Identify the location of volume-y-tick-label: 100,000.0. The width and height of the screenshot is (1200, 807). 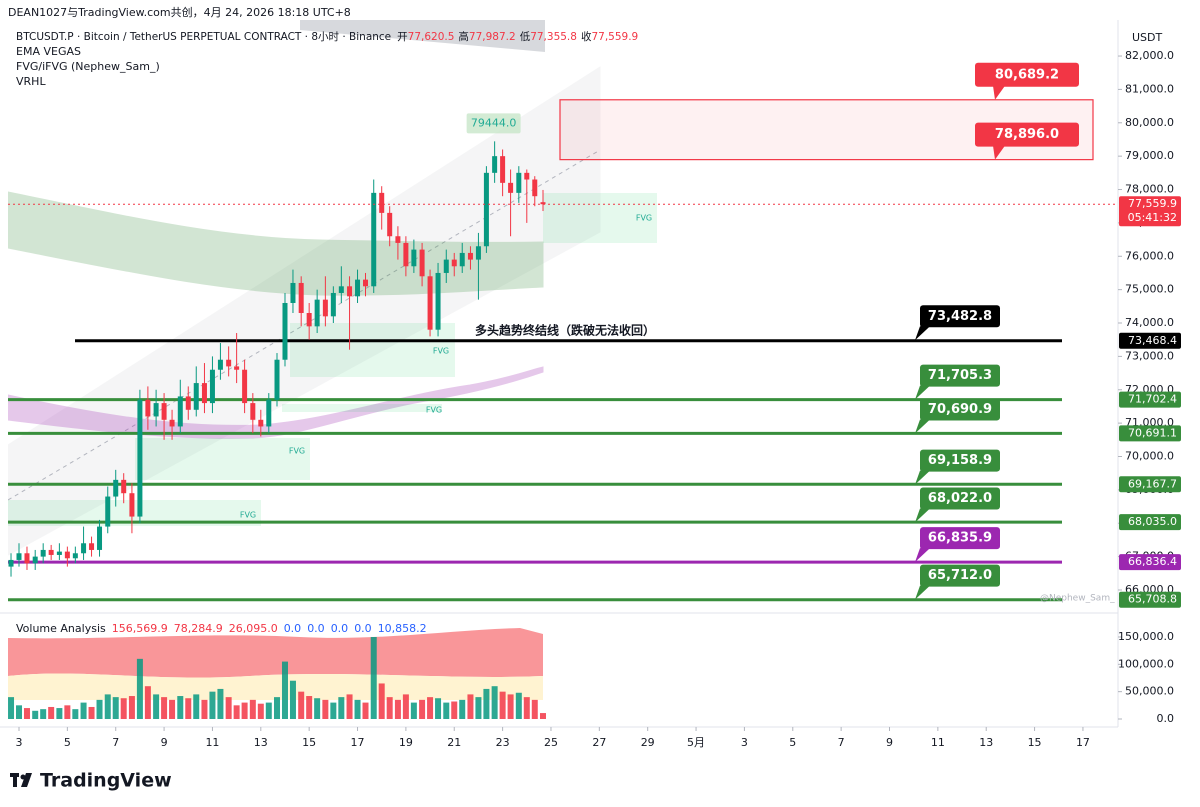
(1146, 663).